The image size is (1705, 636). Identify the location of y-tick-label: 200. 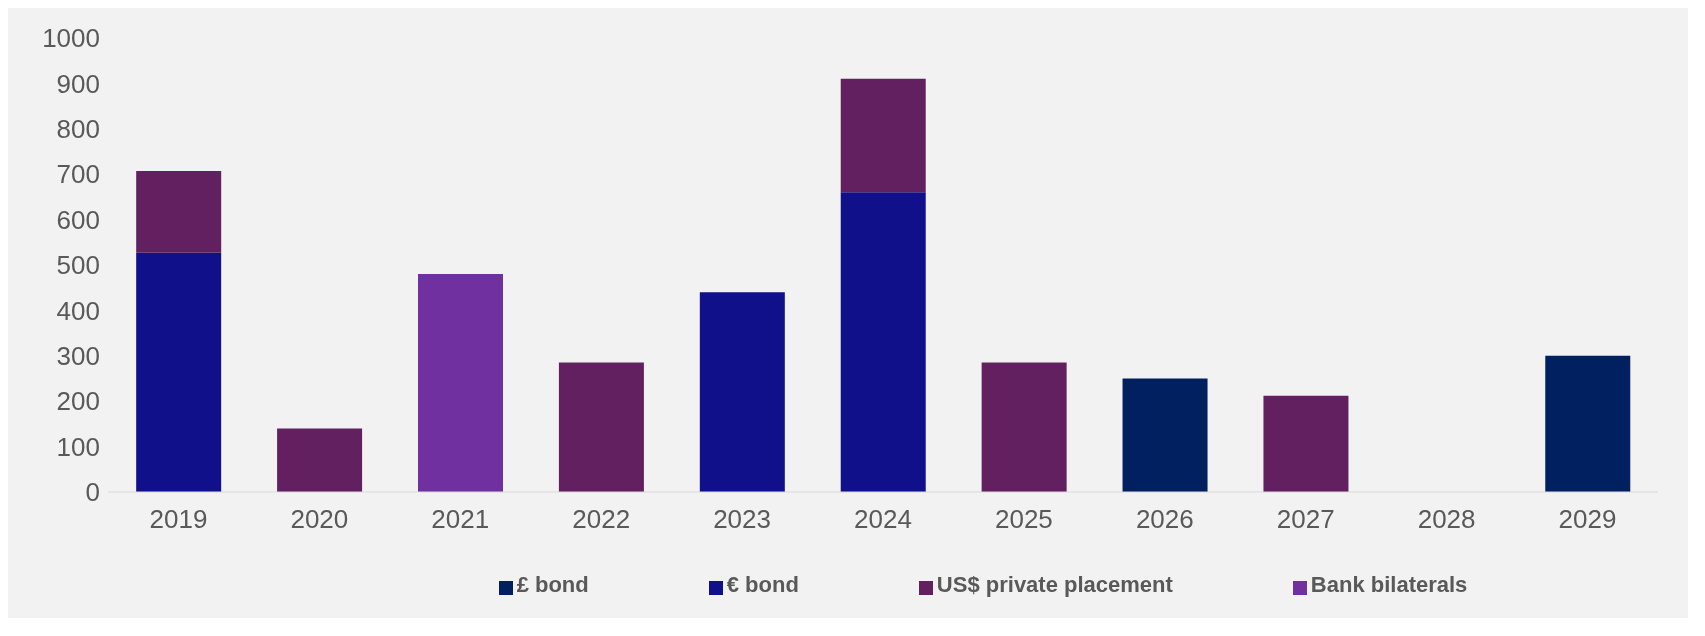
(78, 401).